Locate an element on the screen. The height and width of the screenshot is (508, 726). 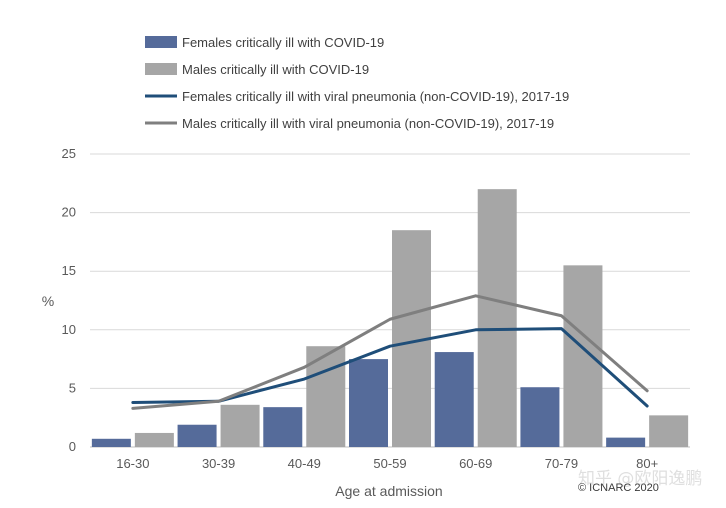
x-tick-label: 80+ is located at coordinates (647, 463).